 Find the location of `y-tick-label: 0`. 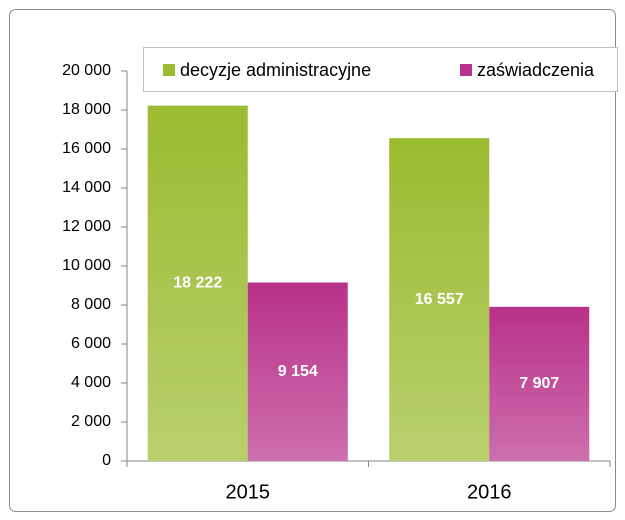

y-tick-label: 0 is located at coordinates (106, 460).